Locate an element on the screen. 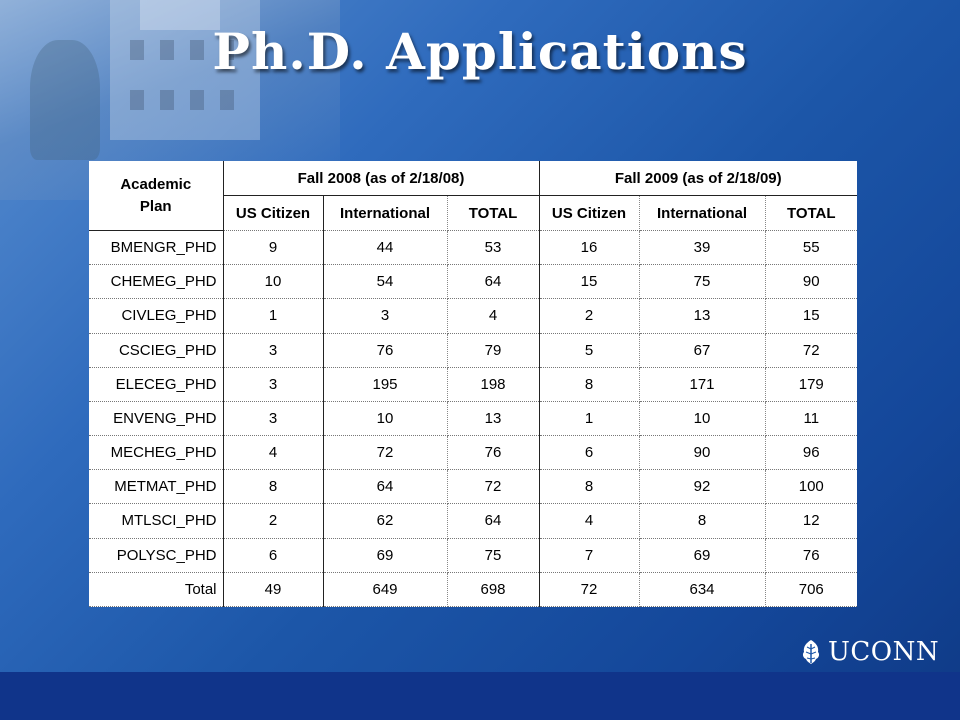 This screenshot has width=960, height=720. value-cell: 706 is located at coordinates (811, 590).